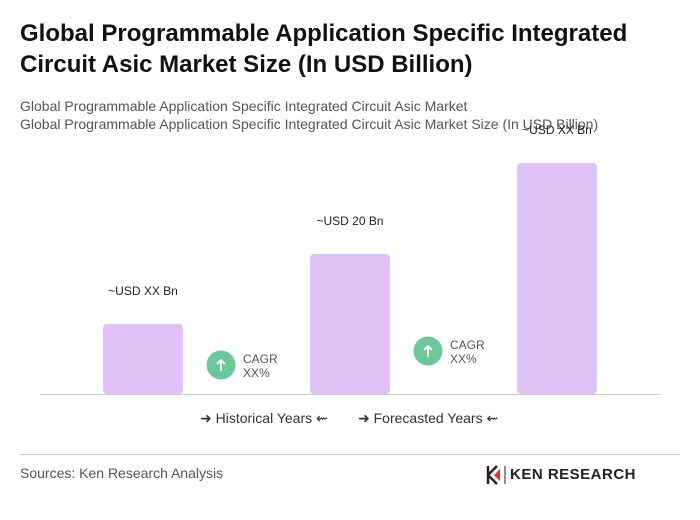 This screenshot has width=700, height=520. I want to click on legend-item: ➜ Historical Years ⇜, so click(264, 418).